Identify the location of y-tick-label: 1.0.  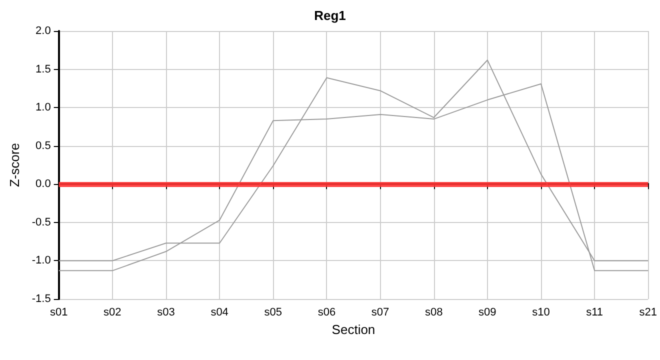
(43, 108).